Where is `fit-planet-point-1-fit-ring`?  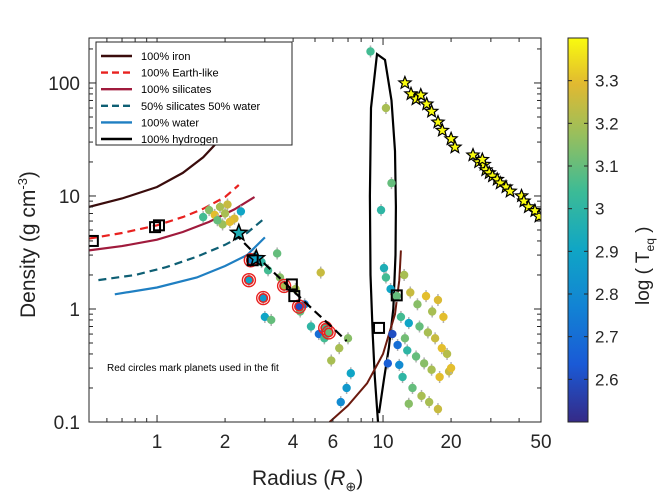 fit-planet-point-1-fit-ring is located at coordinates (249, 280).